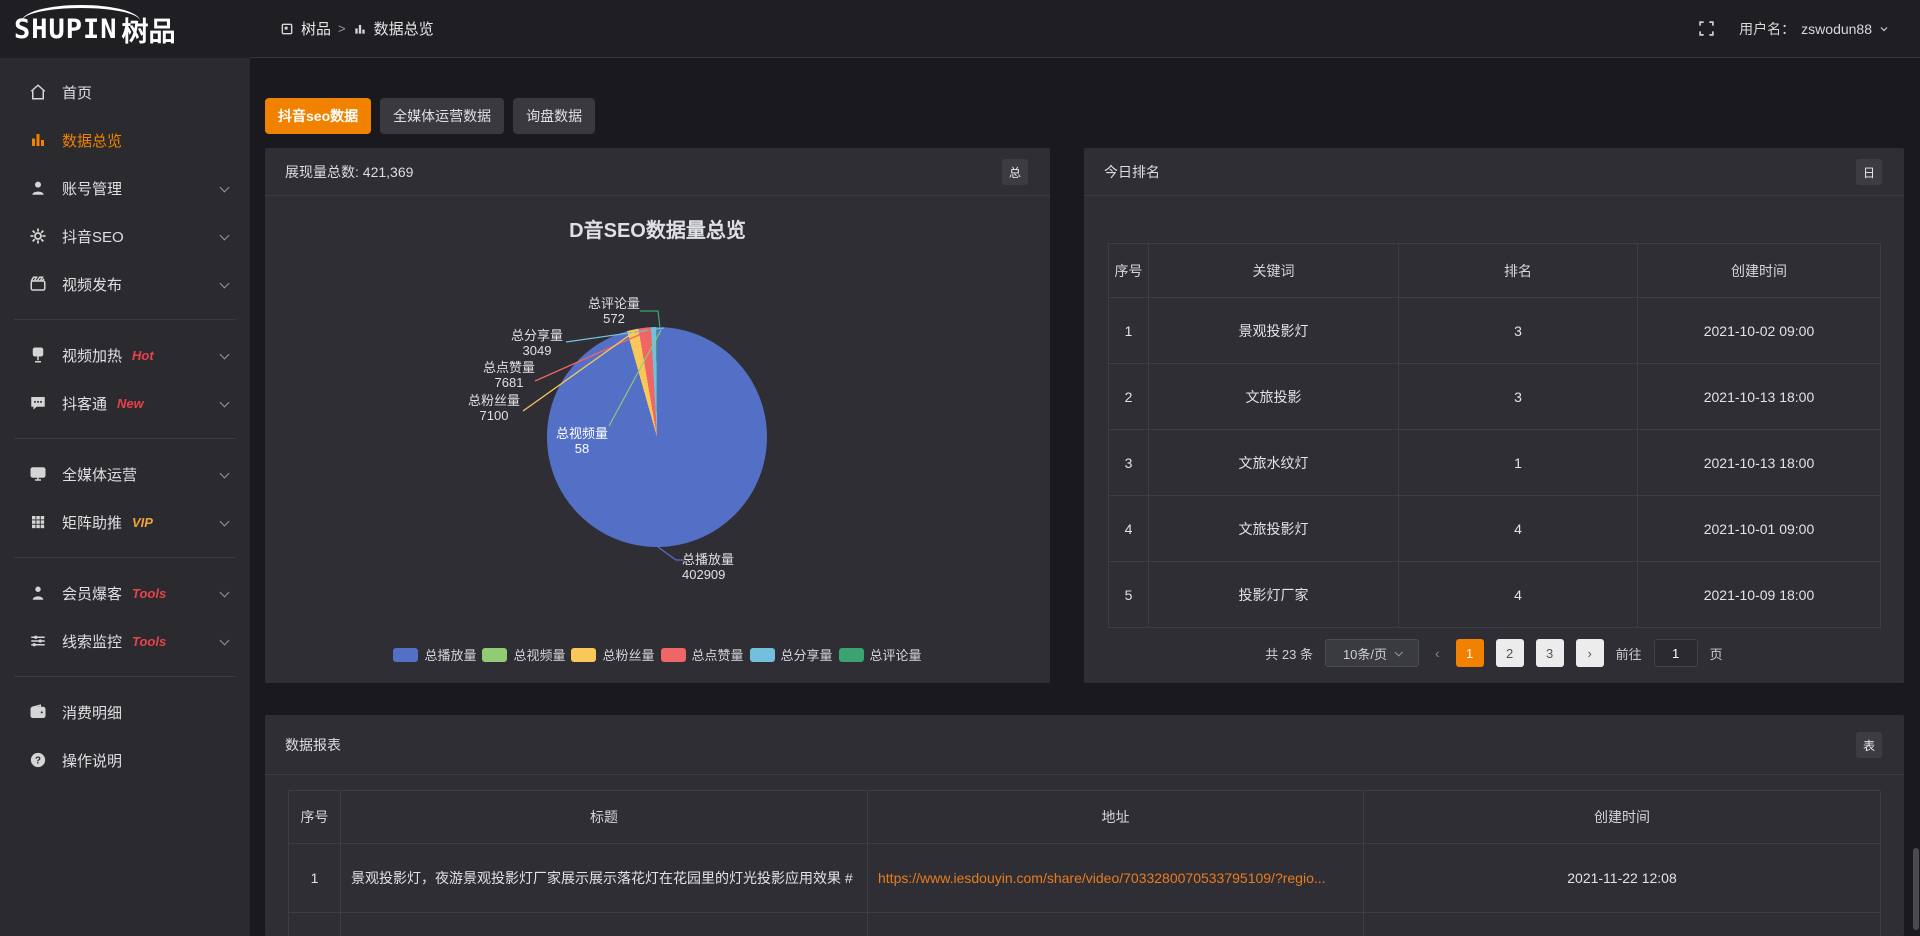 This screenshot has width=1920, height=936. What do you see at coordinates (613, 311) in the screenshot?
I see `pie-label-comments: 总评论量 572` at bounding box center [613, 311].